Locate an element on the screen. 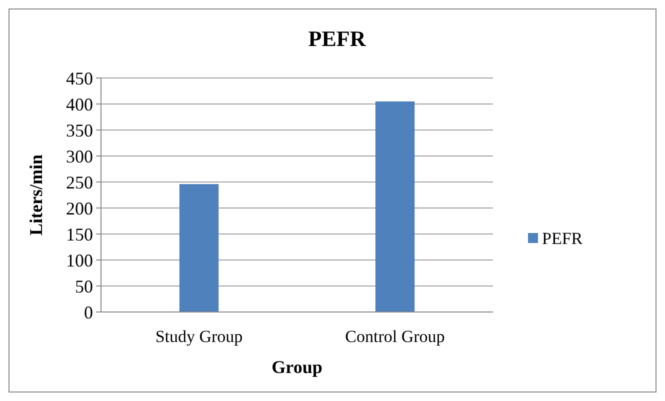 The height and width of the screenshot is (401, 665). x-tick-label: Study Group is located at coordinates (199, 336).